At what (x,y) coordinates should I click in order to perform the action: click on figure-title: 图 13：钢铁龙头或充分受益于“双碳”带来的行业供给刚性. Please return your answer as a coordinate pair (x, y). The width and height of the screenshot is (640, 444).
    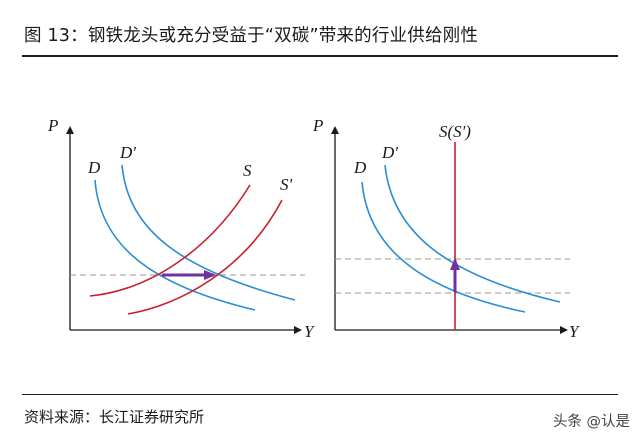
    Looking at the image, I should click on (251, 36).